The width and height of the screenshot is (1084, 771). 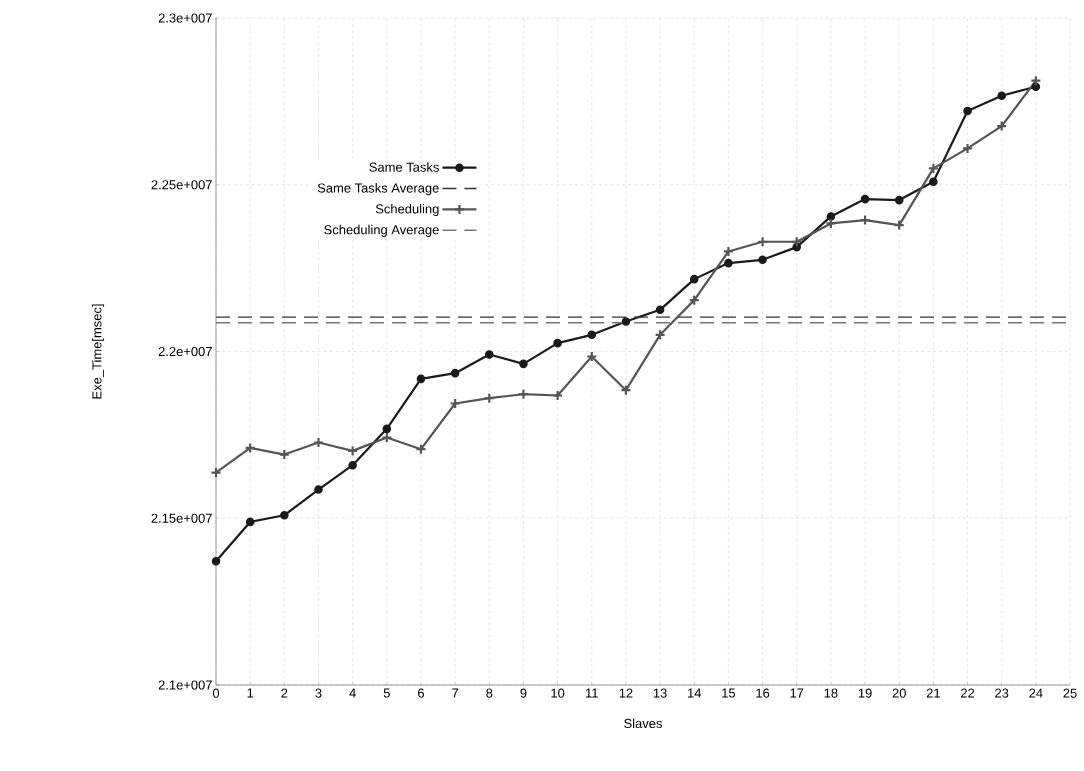 What do you see at coordinates (185, 351) in the screenshot?
I see `y-tick-label: 2.2e+007` at bounding box center [185, 351].